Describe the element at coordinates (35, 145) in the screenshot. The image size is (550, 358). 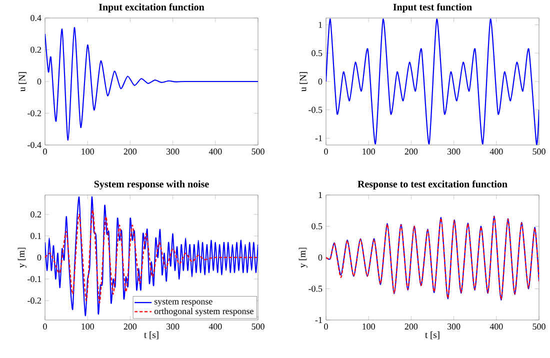
I see `y-tick-label: -0.4` at that location.